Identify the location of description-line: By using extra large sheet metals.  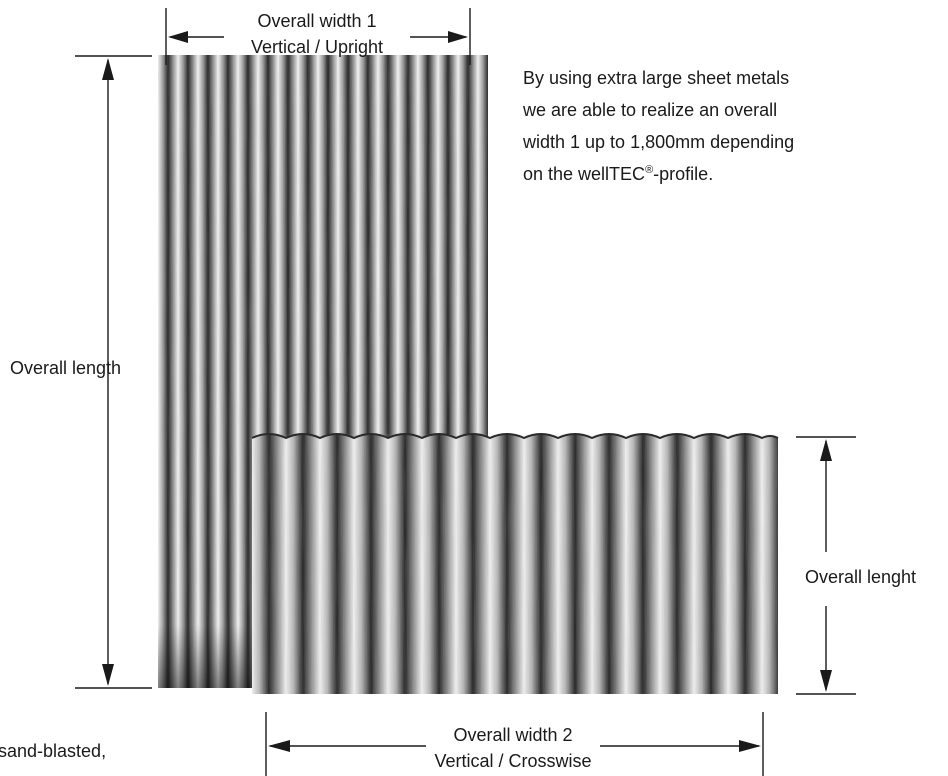
(656, 78).